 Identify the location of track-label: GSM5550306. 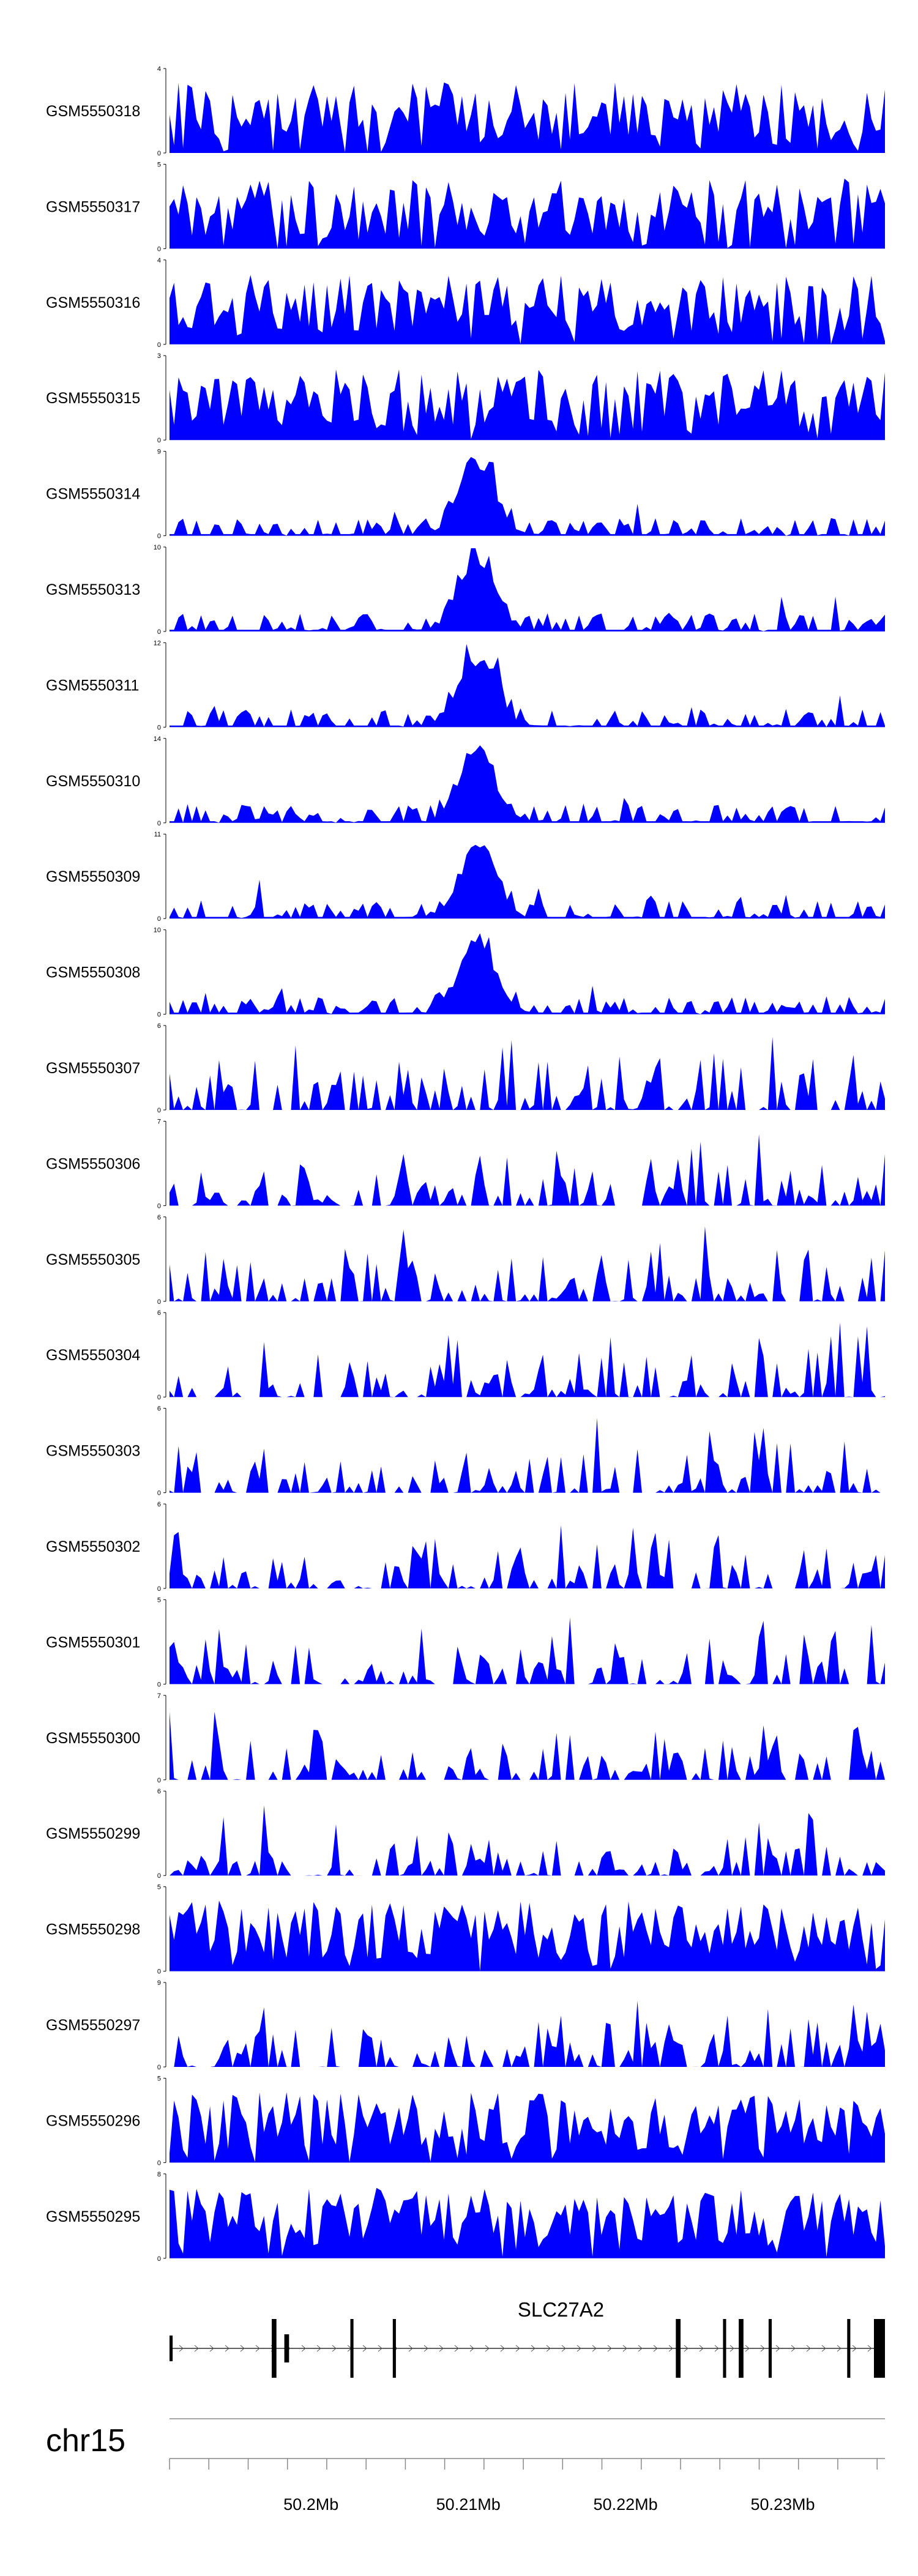
(93, 1163).